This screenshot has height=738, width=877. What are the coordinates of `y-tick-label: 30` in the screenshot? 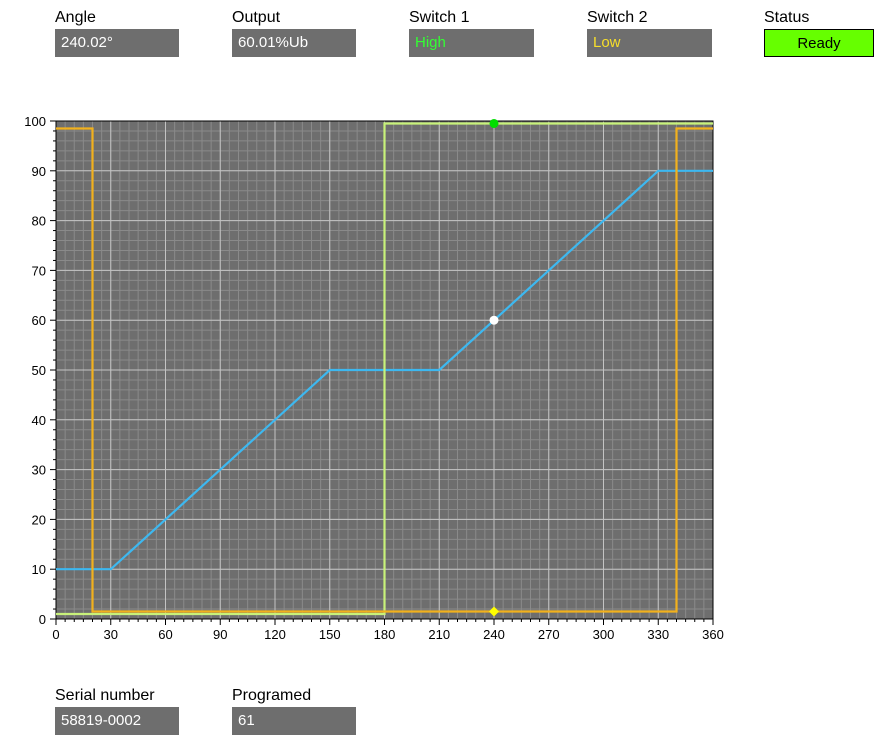 It's located at (39, 470).